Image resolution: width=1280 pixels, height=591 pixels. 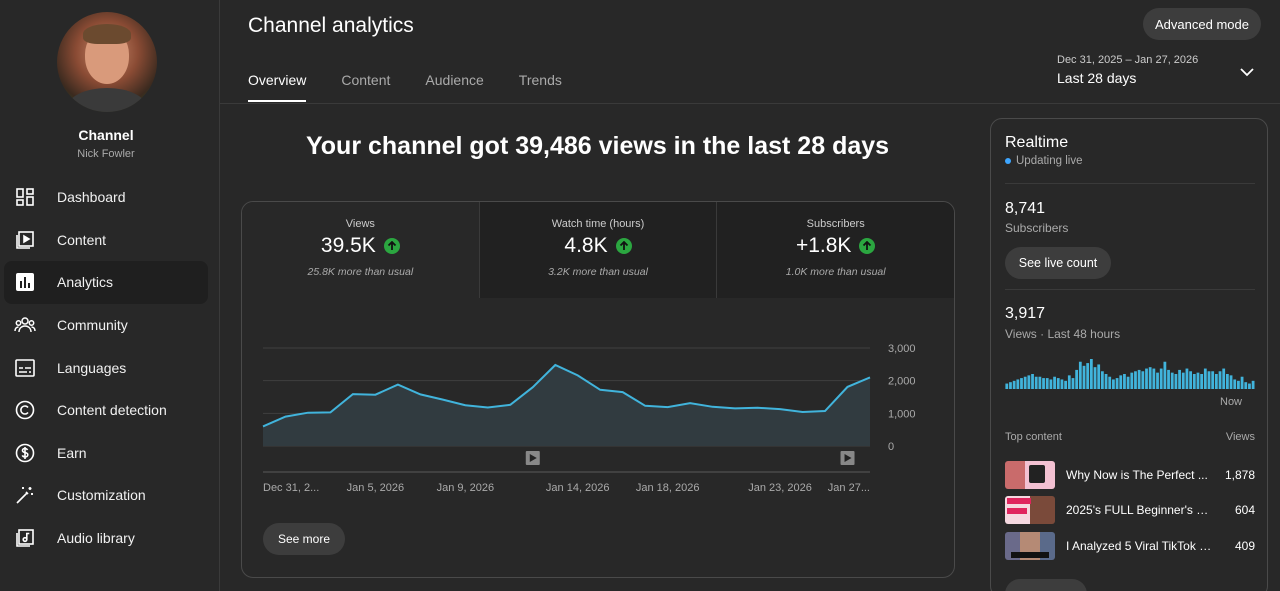 What do you see at coordinates (540, 80) in the screenshot?
I see `tab-trends: Trends` at bounding box center [540, 80].